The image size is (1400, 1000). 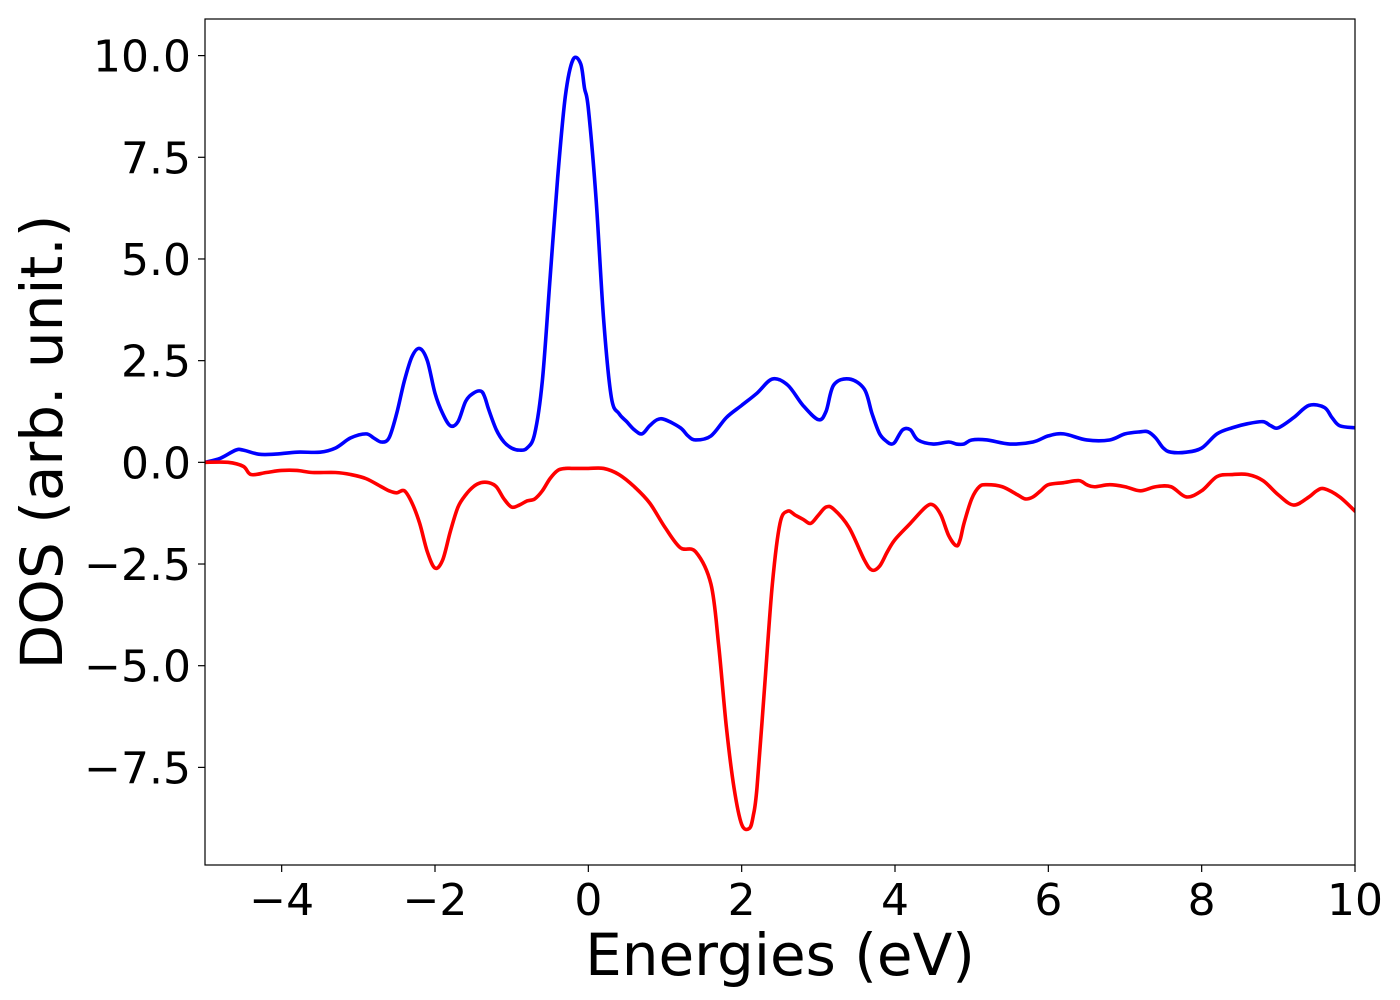 What do you see at coordinates (895, 900) in the screenshot?
I see `x-tick-label: 4` at bounding box center [895, 900].